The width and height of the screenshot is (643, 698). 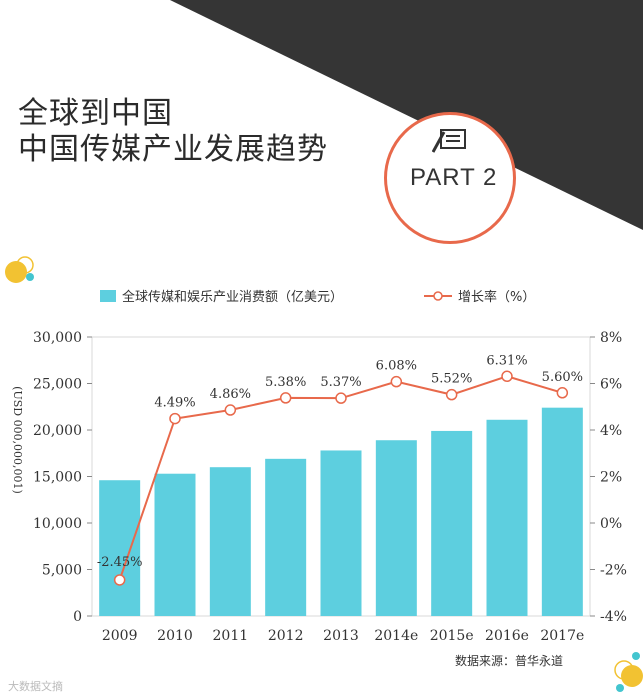 What do you see at coordinates (17, 440) in the screenshot?
I see `y-axis-title: (USD 000,000,001)` at bounding box center [17, 440].